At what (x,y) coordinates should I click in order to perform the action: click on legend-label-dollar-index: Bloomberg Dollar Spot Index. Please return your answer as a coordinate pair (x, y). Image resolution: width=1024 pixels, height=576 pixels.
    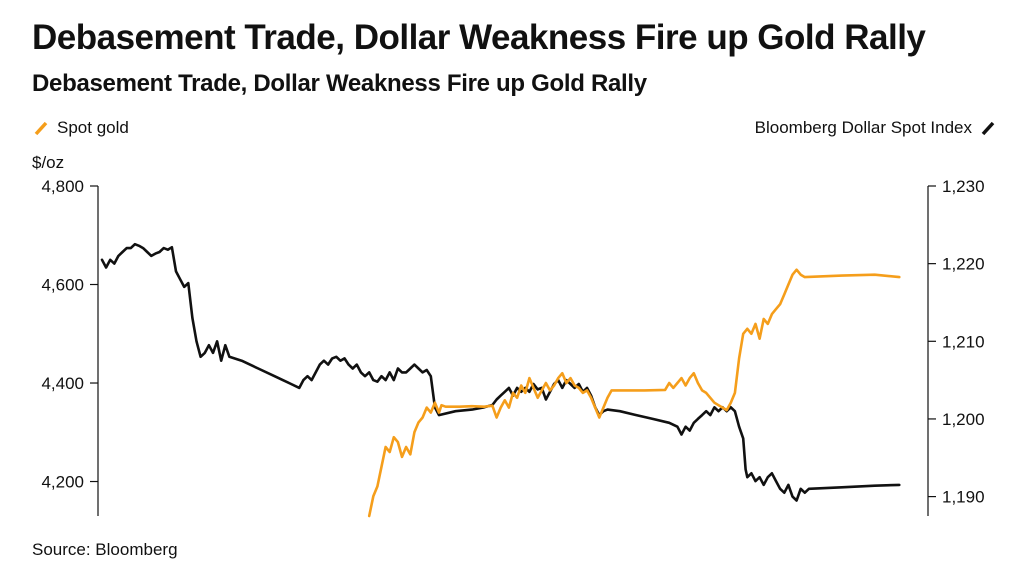
    Looking at the image, I should click on (863, 127).